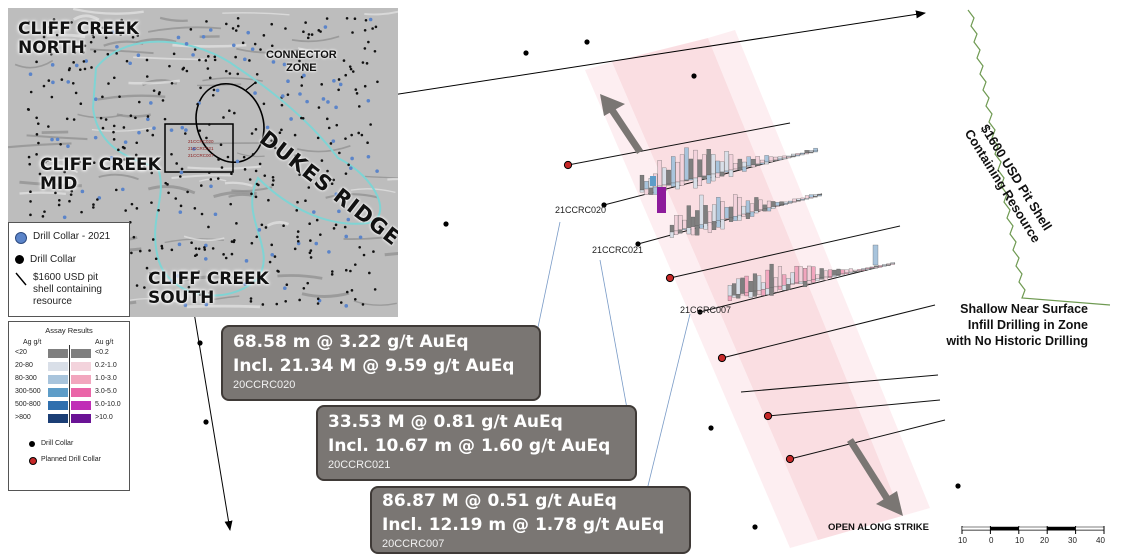  What do you see at coordinates (476, 465) in the screenshot?
I see `callout-hole-id: 20CCRC021` at bounding box center [476, 465].